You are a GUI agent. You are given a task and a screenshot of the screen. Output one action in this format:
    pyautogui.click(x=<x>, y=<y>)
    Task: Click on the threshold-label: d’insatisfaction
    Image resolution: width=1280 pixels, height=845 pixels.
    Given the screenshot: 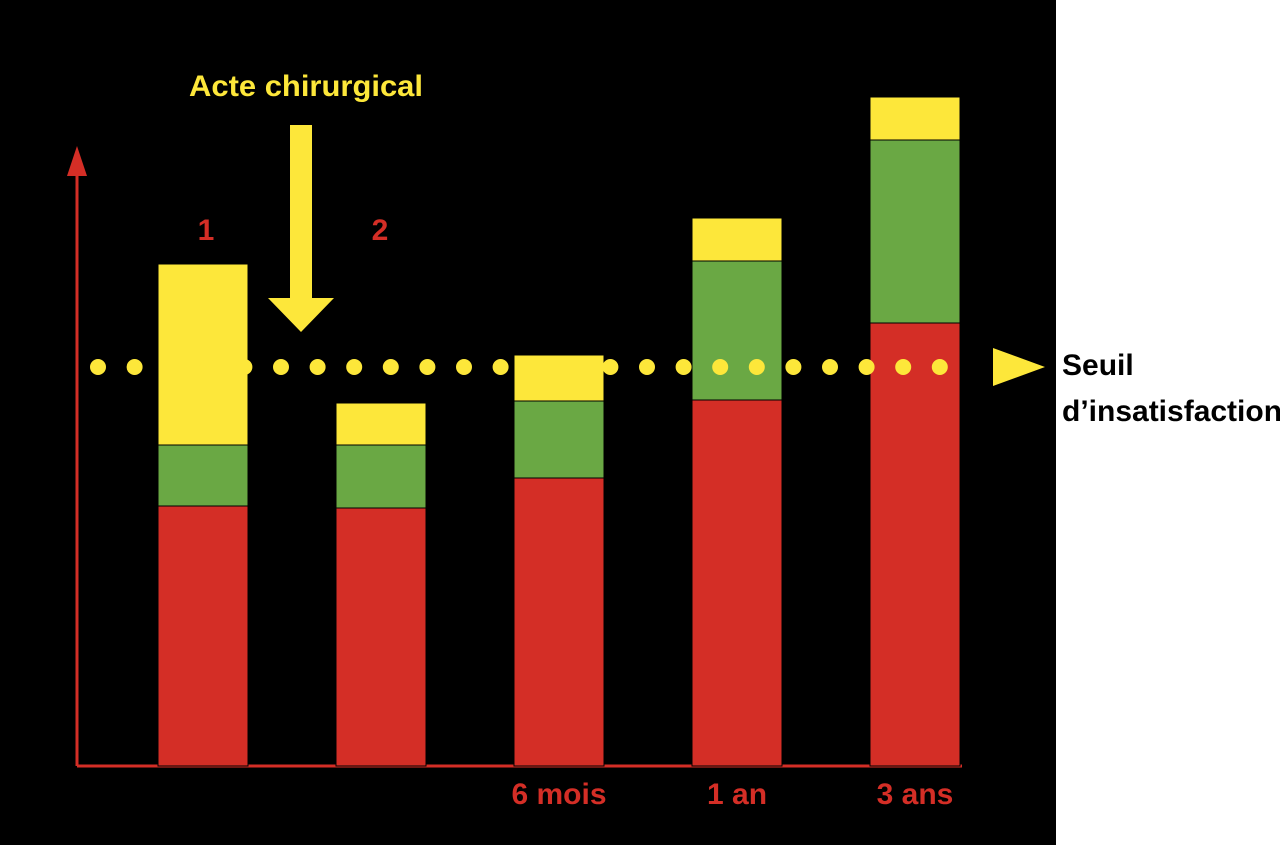 What is the action you would take?
    pyautogui.click(x=1171, y=411)
    